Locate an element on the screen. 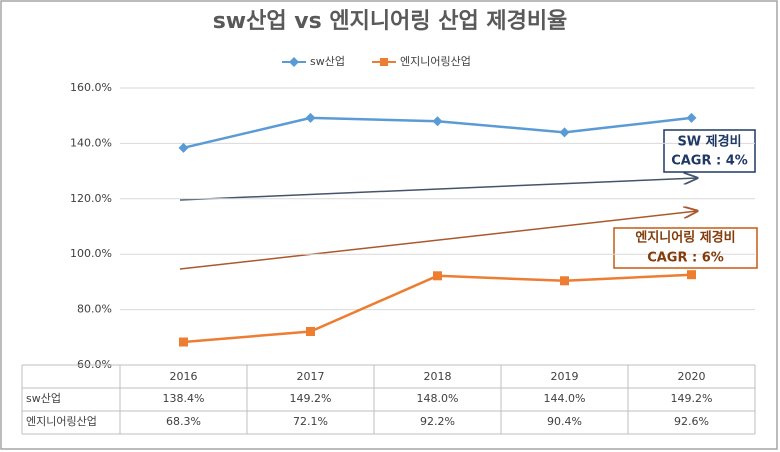 The height and width of the screenshot is (452, 780). x-tick-label: 2016 is located at coordinates (184, 376).